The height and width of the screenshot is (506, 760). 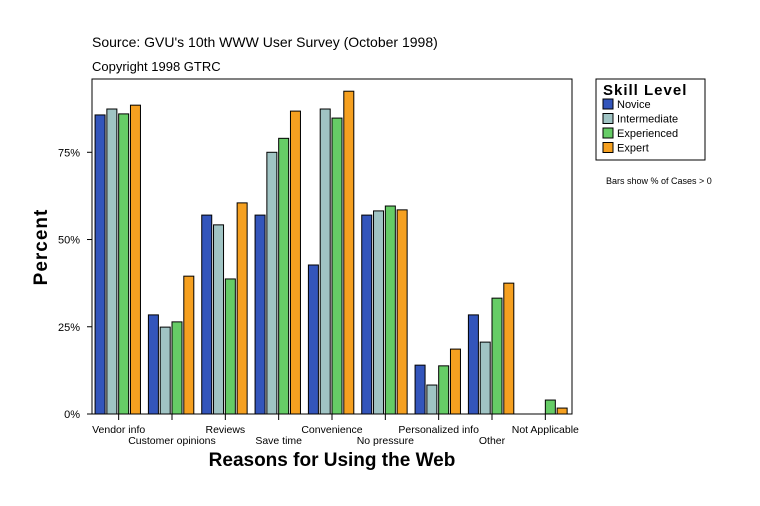 What do you see at coordinates (69, 241) in the screenshot?
I see `y-tick-label: 50%` at bounding box center [69, 241].